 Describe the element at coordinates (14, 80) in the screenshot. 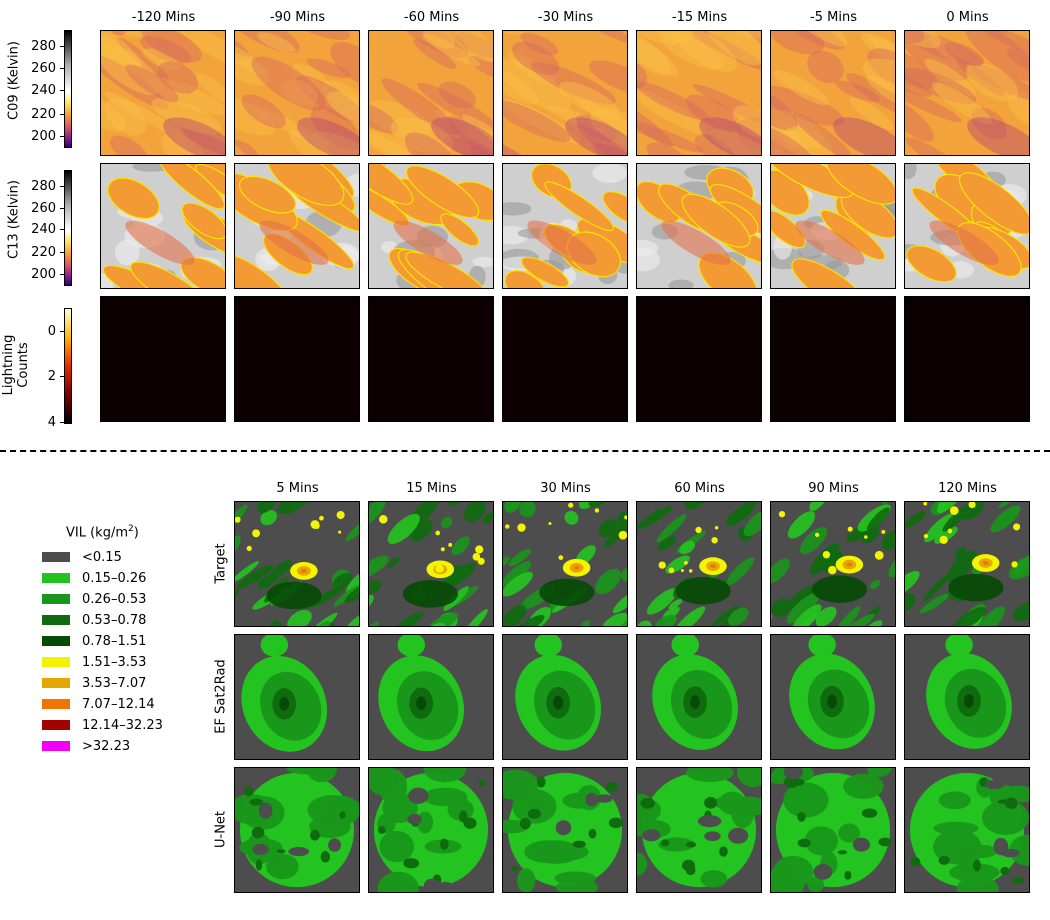

I see `row-label: C09 (Kelvin)` at that location.